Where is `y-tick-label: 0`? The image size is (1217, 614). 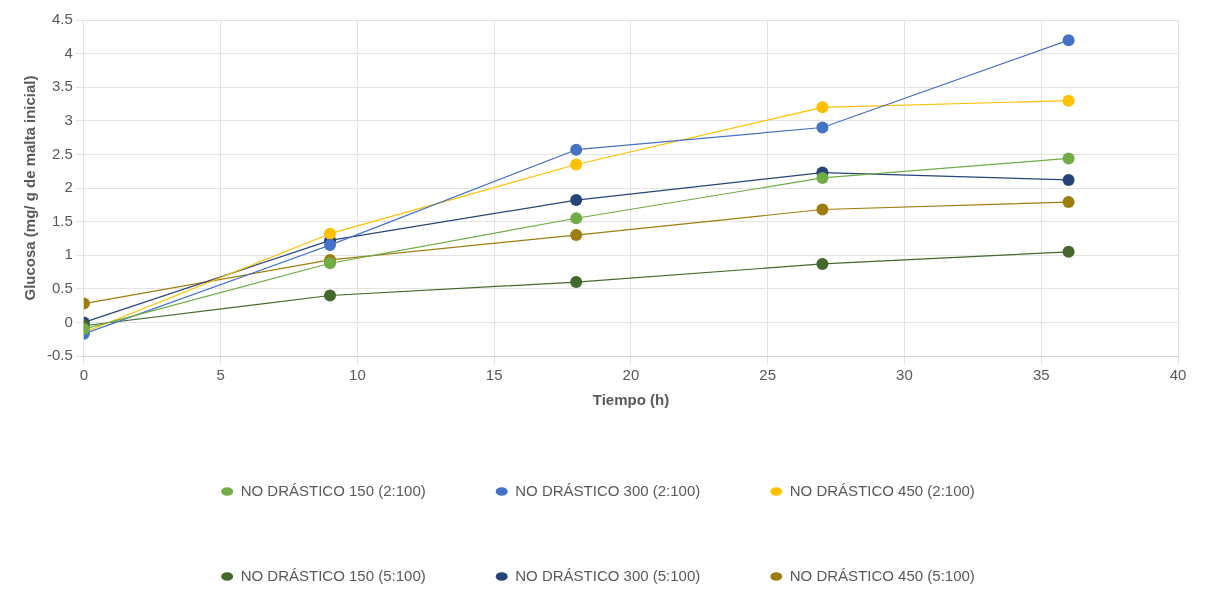 y-tick-label: 0 is located at coordinates (68, 321).